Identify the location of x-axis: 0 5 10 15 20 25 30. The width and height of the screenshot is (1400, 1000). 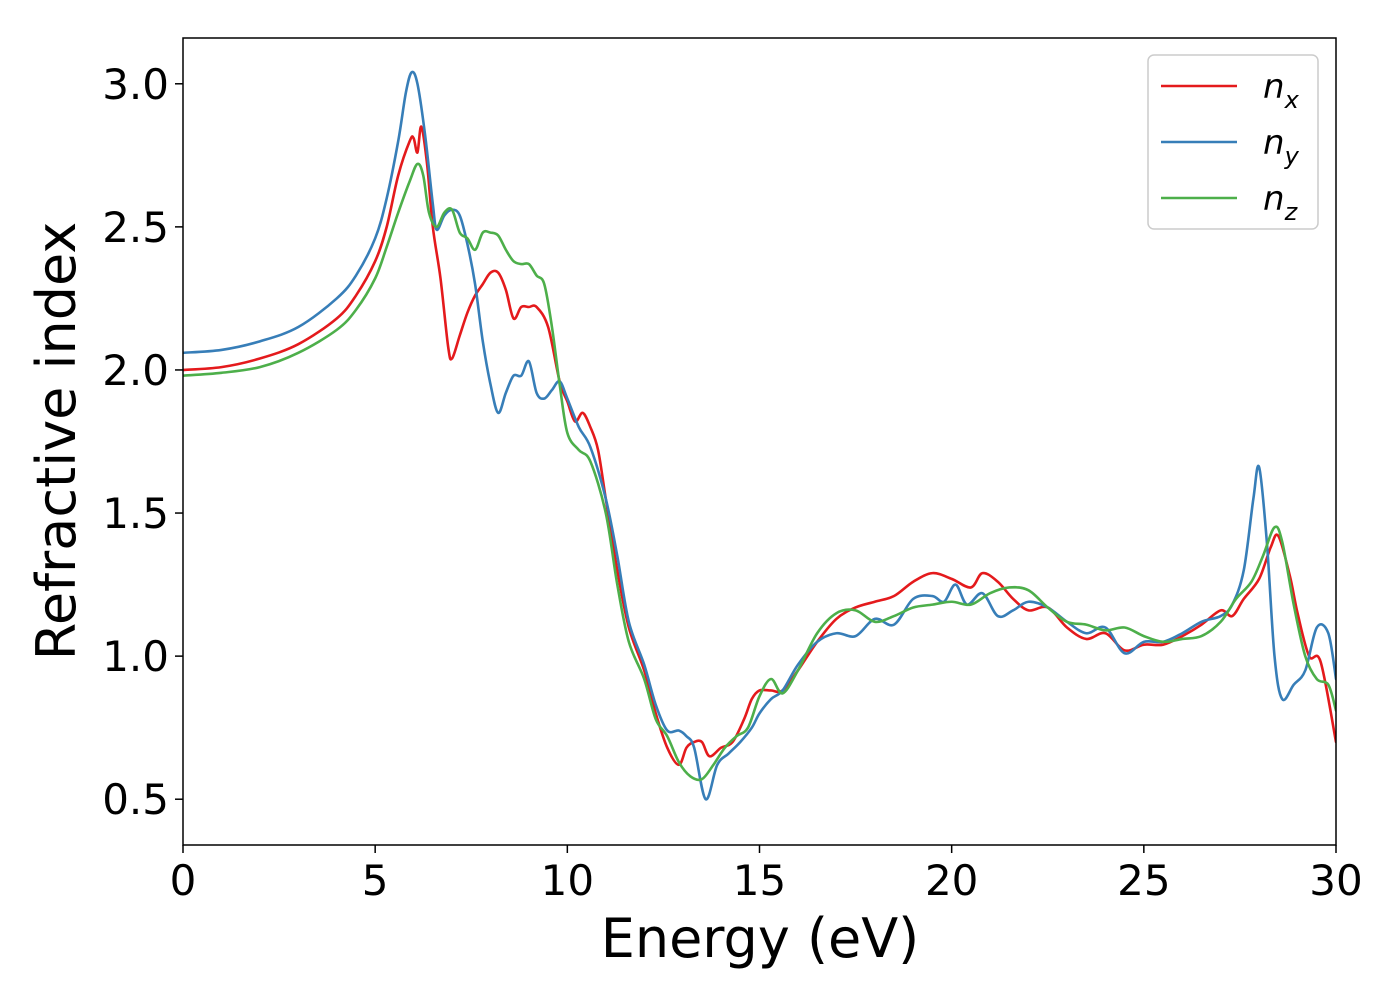
(766, 875).